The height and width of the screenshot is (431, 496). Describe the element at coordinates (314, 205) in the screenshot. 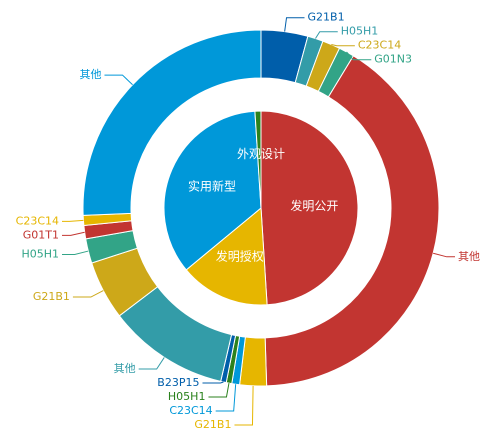

I see `inner-slice-label: 发明公开` at that location.